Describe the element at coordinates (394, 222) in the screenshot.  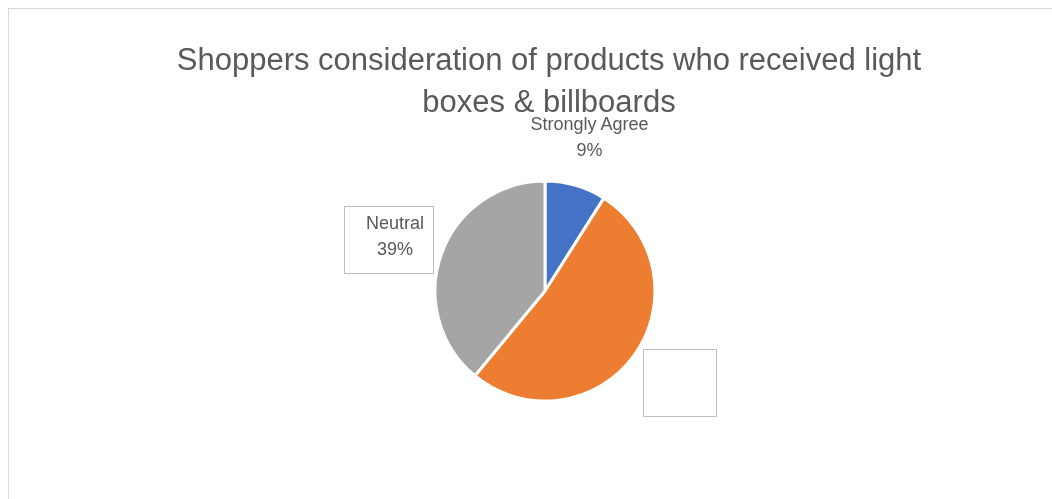
I see `slice-label: Neutral` at that location.